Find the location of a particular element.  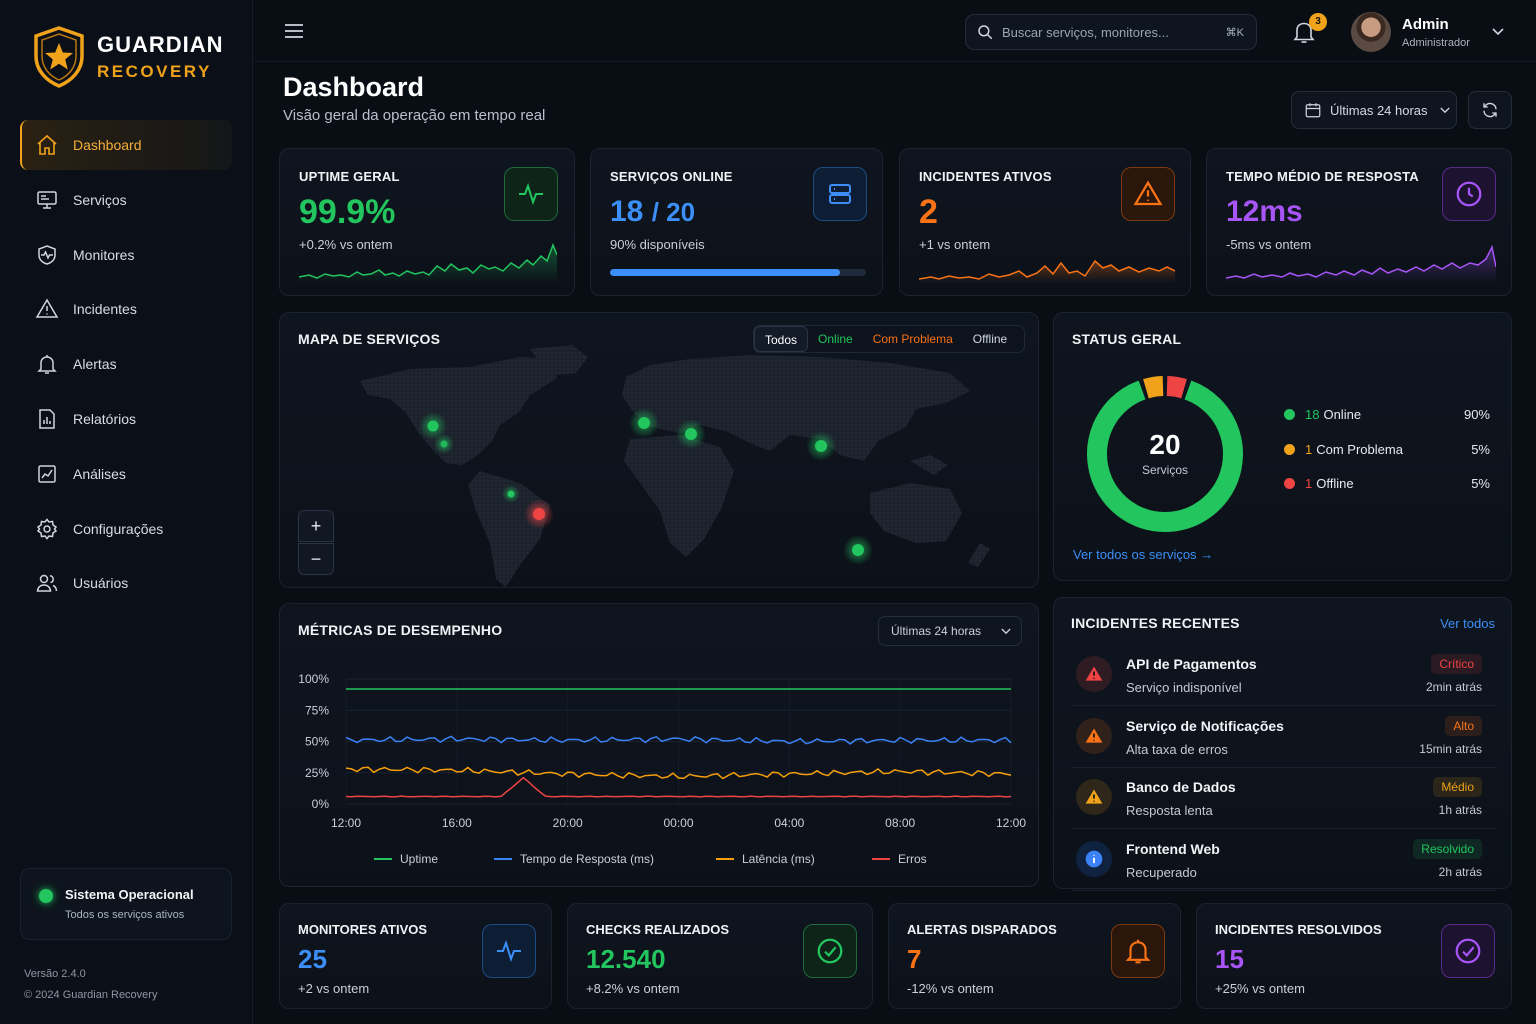

metrics-range-value: Últimas 24 horas is located at coordinates (936, 631).